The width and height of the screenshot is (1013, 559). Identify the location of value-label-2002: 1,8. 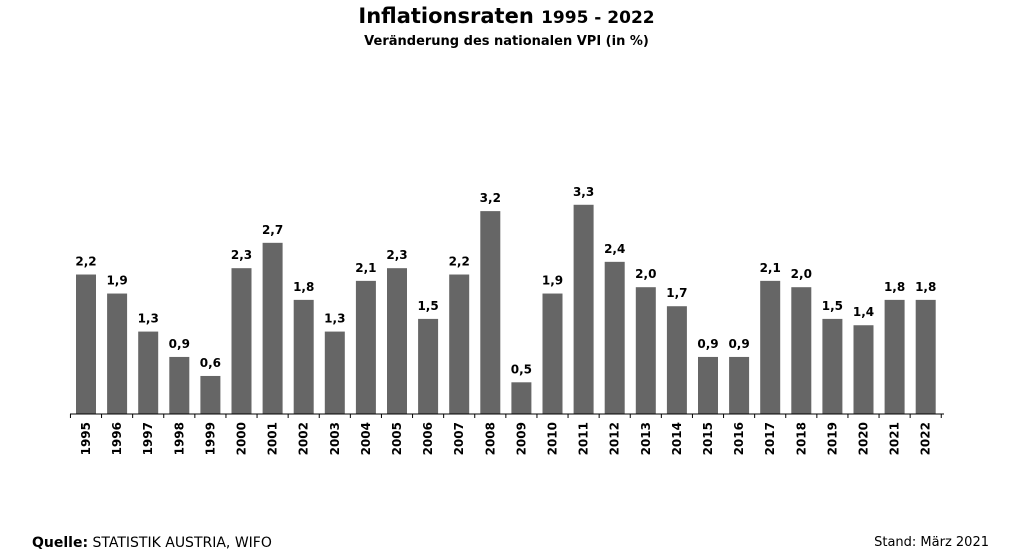
(303, 287).